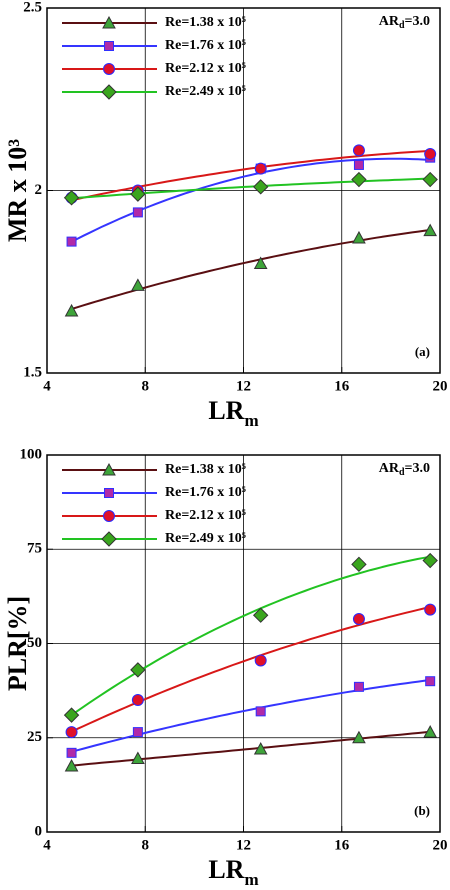 This screenshot has width=450, height=890. What do you see at coordinates (422, 810) in the screenshot?
I see `panel-label: (b)` at bounding box center [422, 810].